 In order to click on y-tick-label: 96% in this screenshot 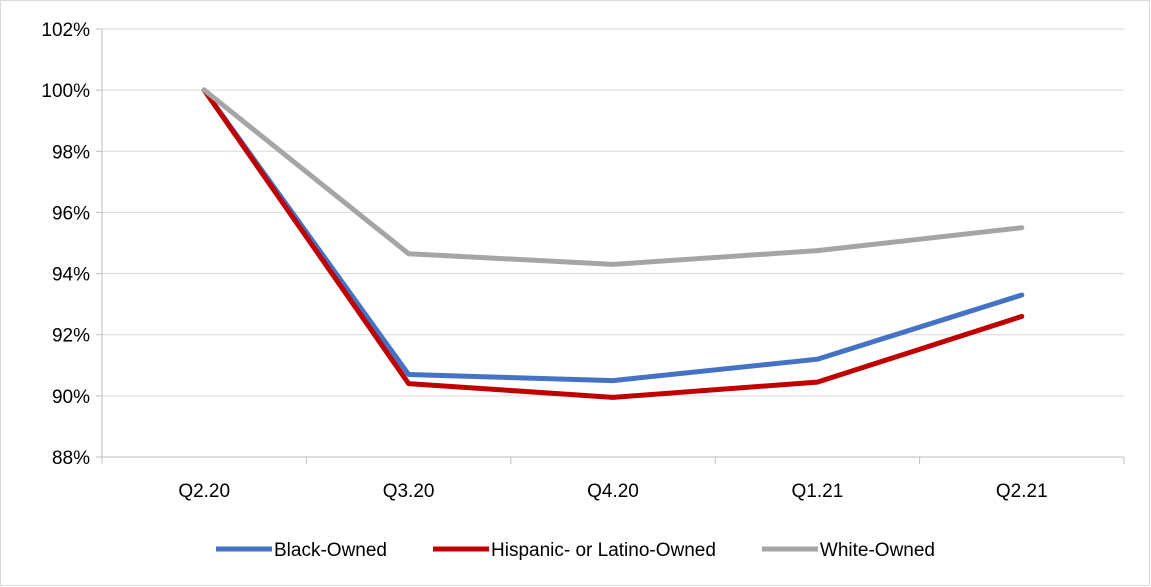, I will do `click(71, 213)`.